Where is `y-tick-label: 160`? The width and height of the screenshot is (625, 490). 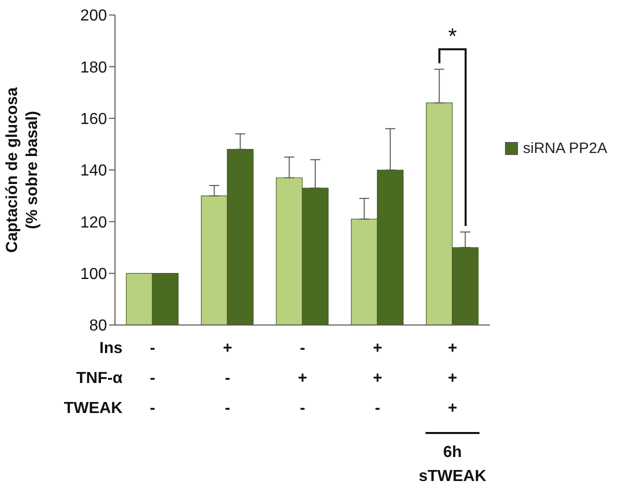
y-tick-label: 160 is located at coordinates (94, 119).